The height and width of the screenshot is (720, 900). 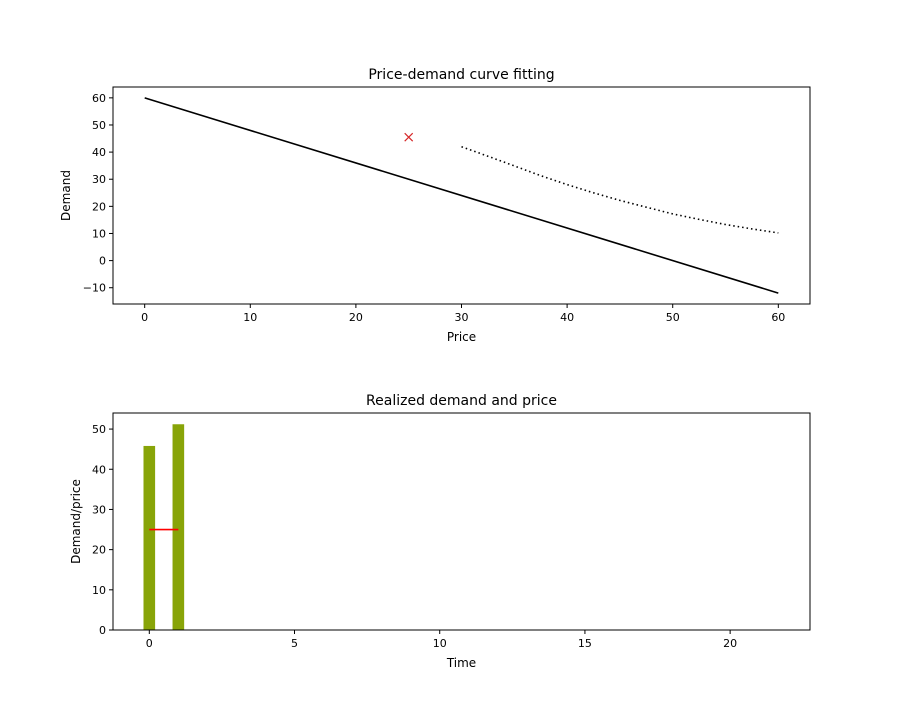 I want to click on plot1-x-label: Price, so click(x=461, y=337).